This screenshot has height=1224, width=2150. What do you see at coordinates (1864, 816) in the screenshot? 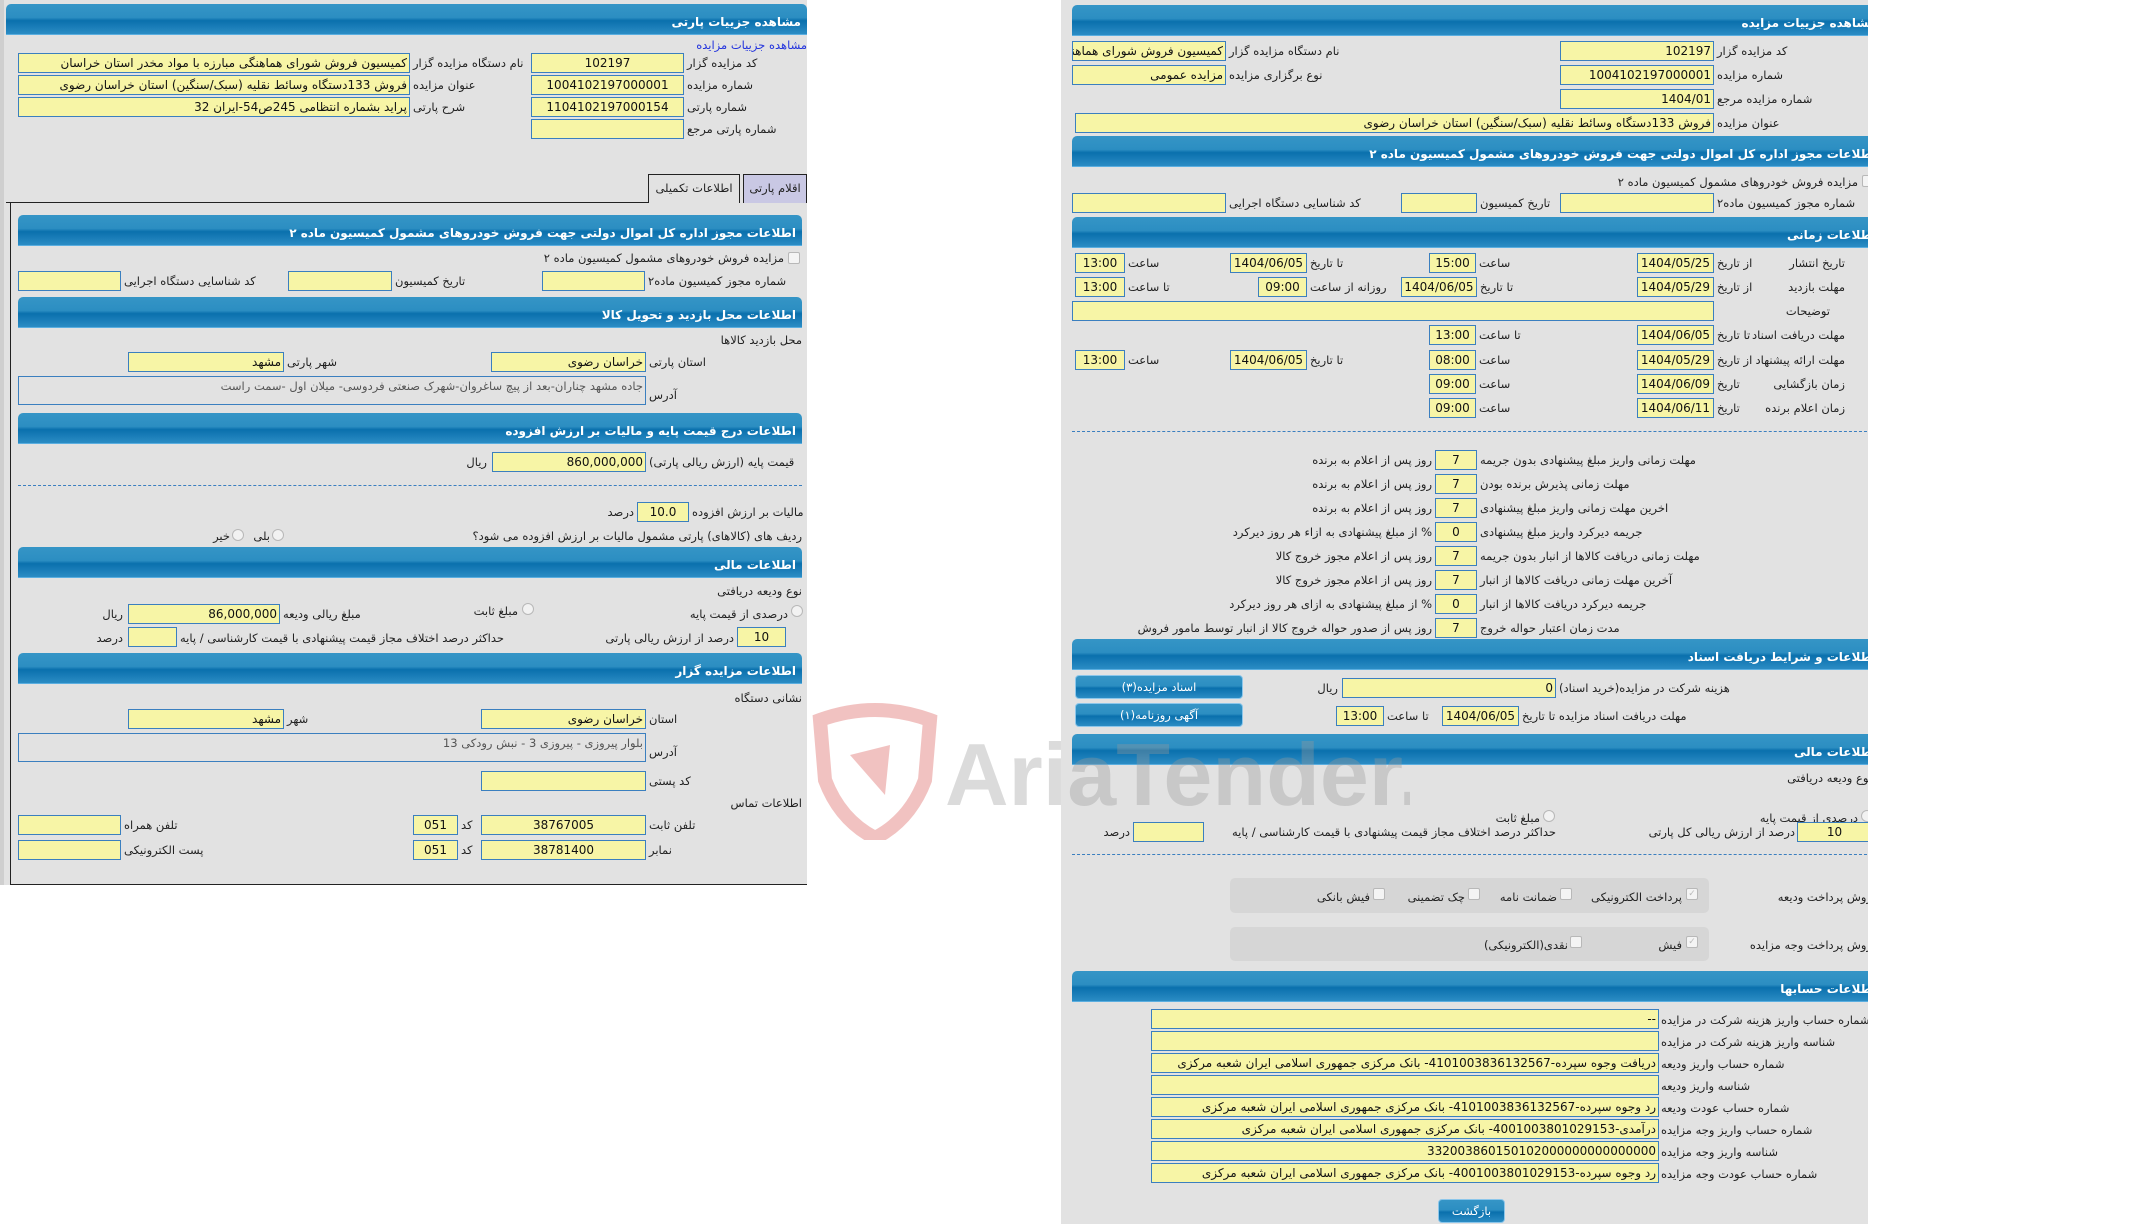
I see `r-deposit-percent-radio` at bounding box center [1864, 816].